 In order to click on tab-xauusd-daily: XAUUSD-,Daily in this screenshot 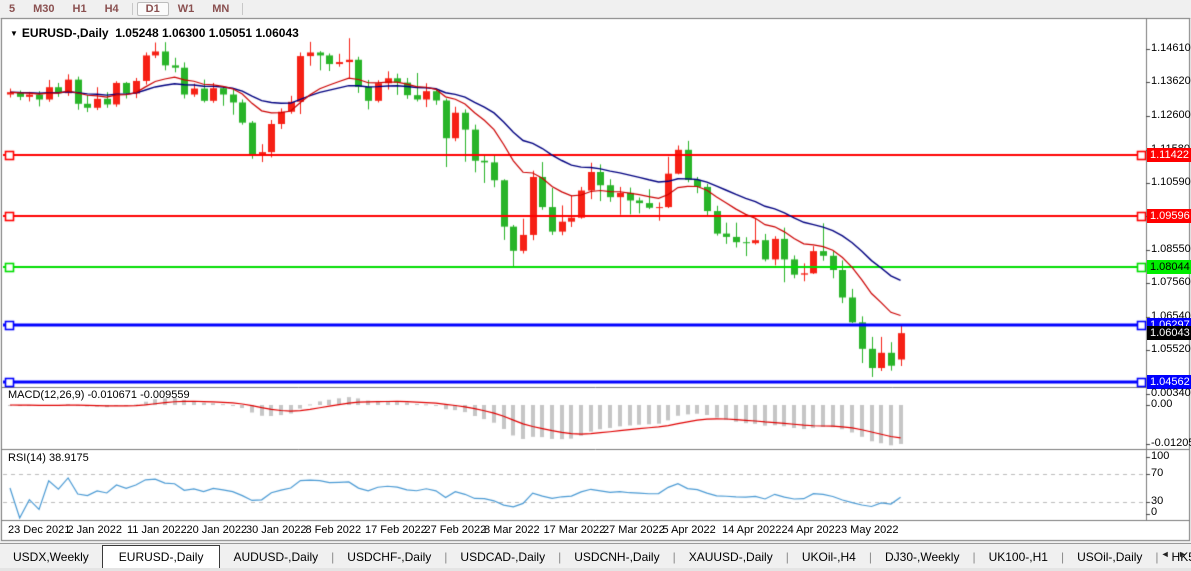, I will do `click(730, 557)`.